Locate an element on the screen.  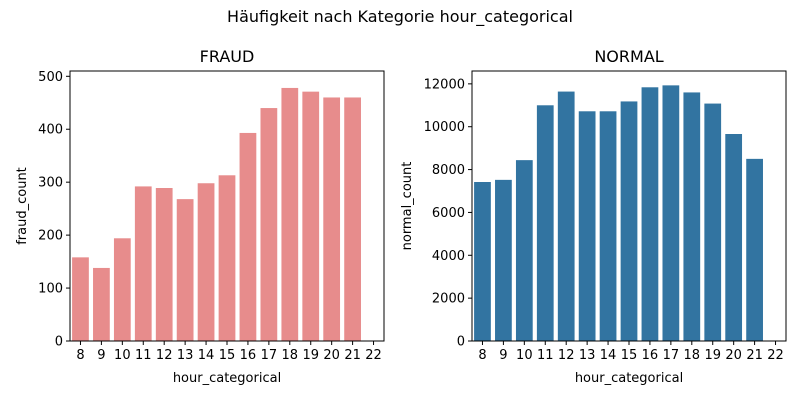
fraud-x-tick-label: 16 is located at coordinates (248, 355).